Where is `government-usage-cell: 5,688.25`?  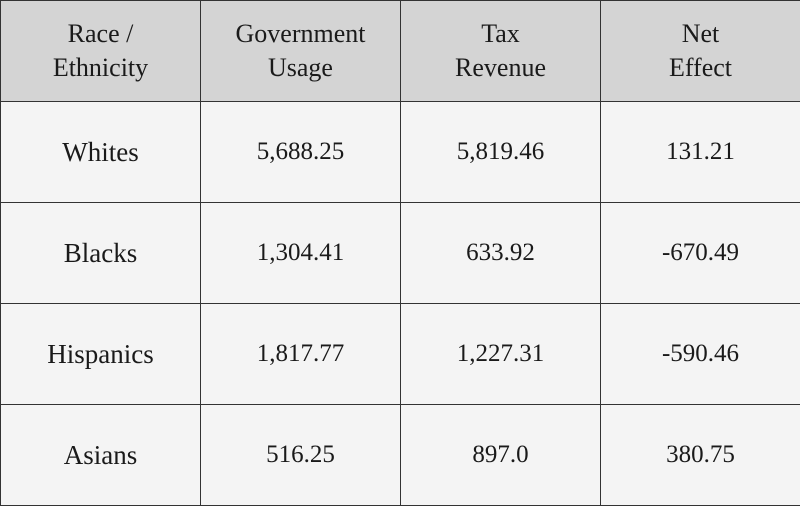 government-usage-cell: 5,688.25 is located at coordinates (301, 152).